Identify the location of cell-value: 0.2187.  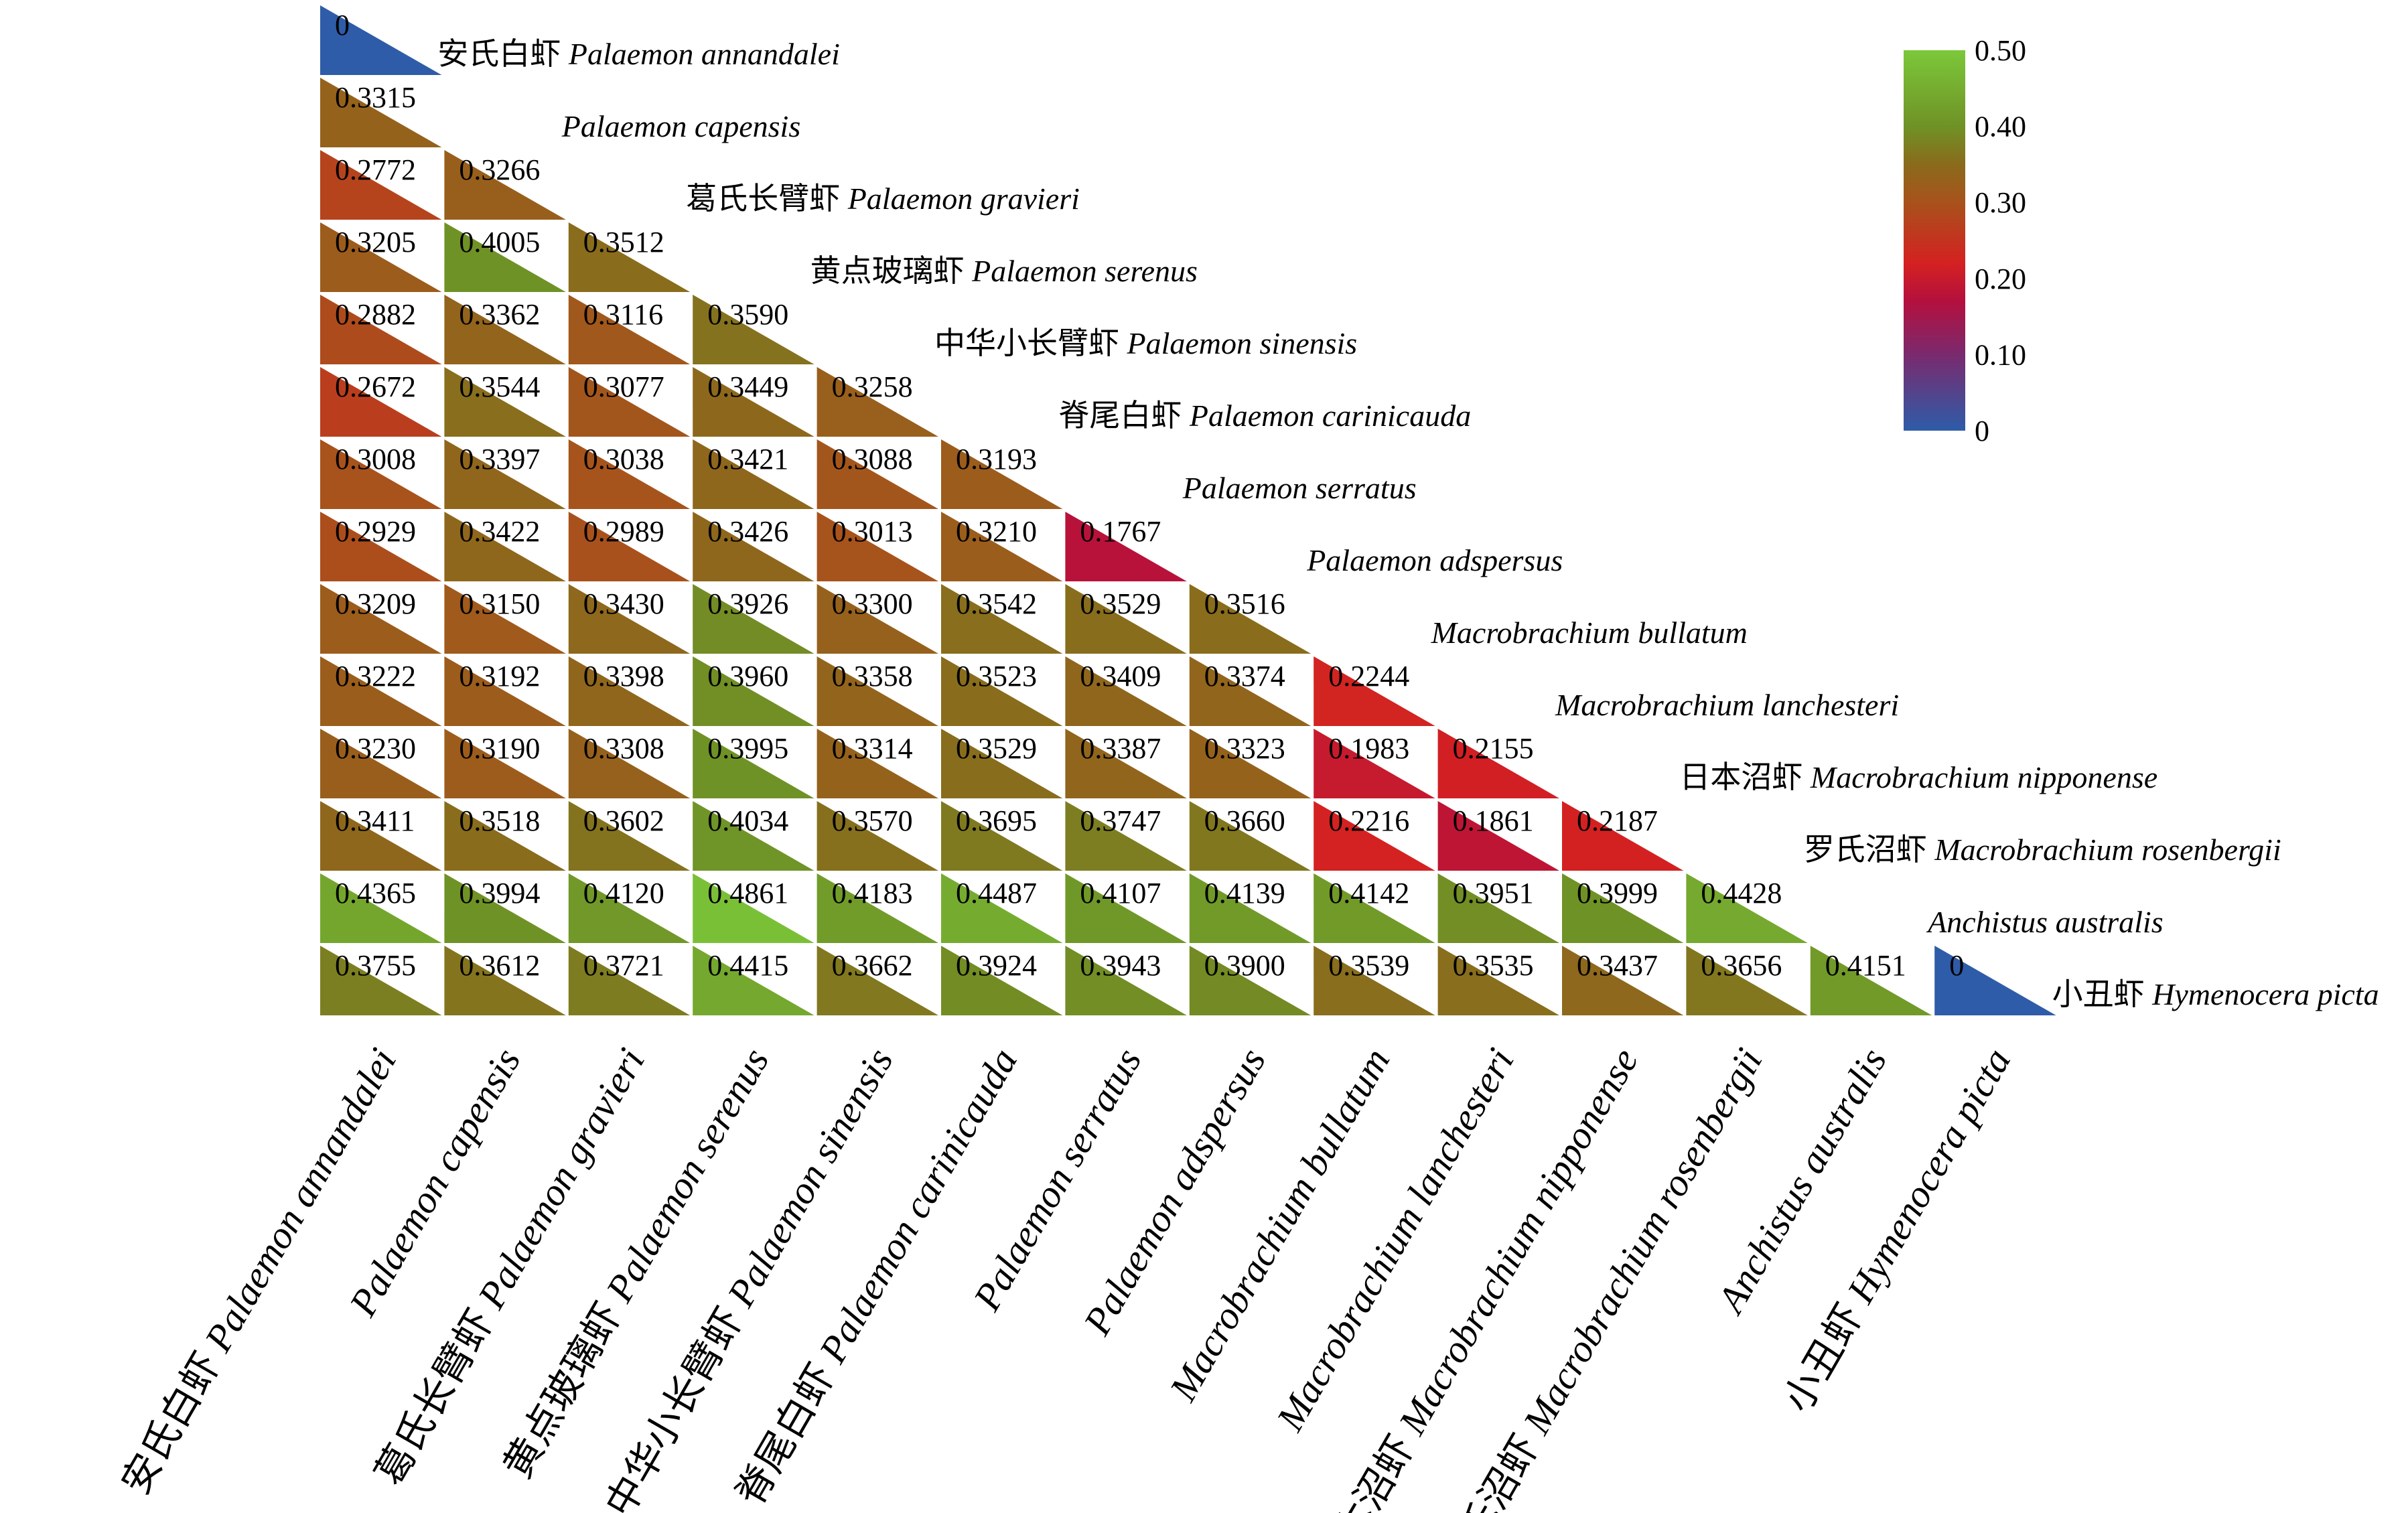
(1617, 821).